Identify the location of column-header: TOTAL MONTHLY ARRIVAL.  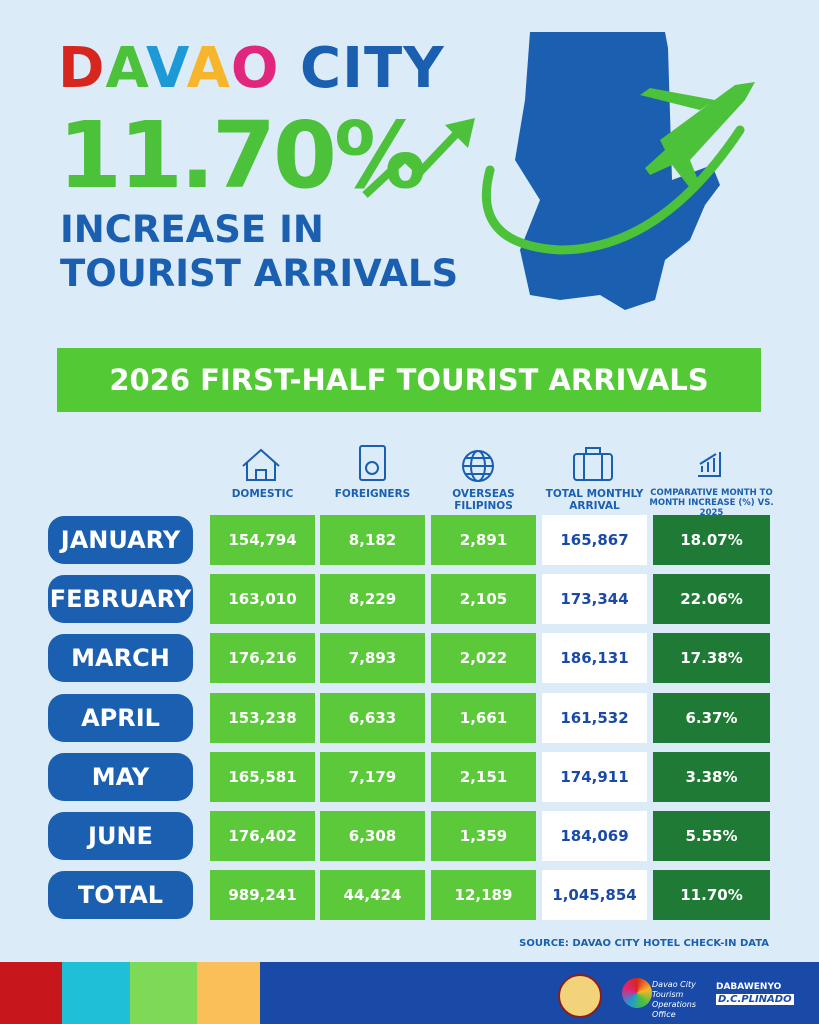
(594, 500).